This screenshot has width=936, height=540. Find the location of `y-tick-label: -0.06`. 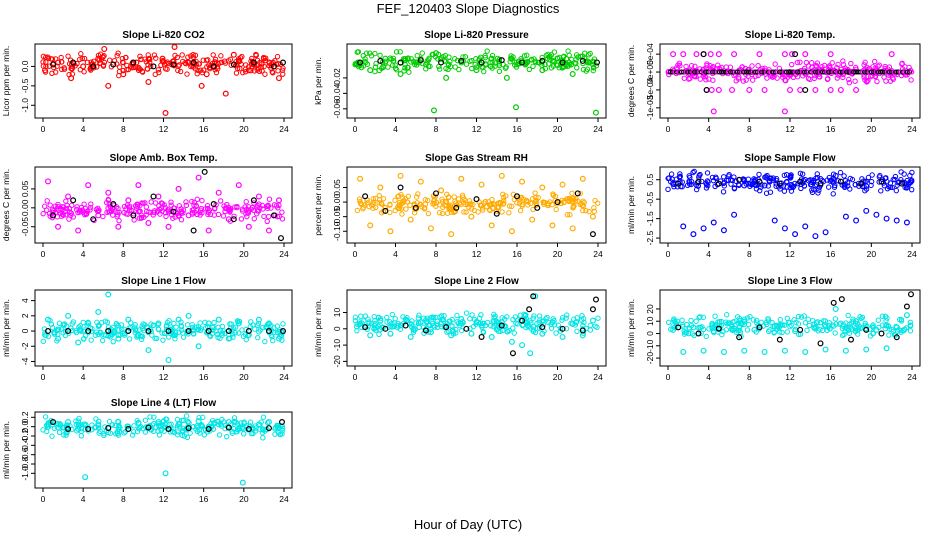

y-tick-label: -0.06 is located at coordinates (337, 109).